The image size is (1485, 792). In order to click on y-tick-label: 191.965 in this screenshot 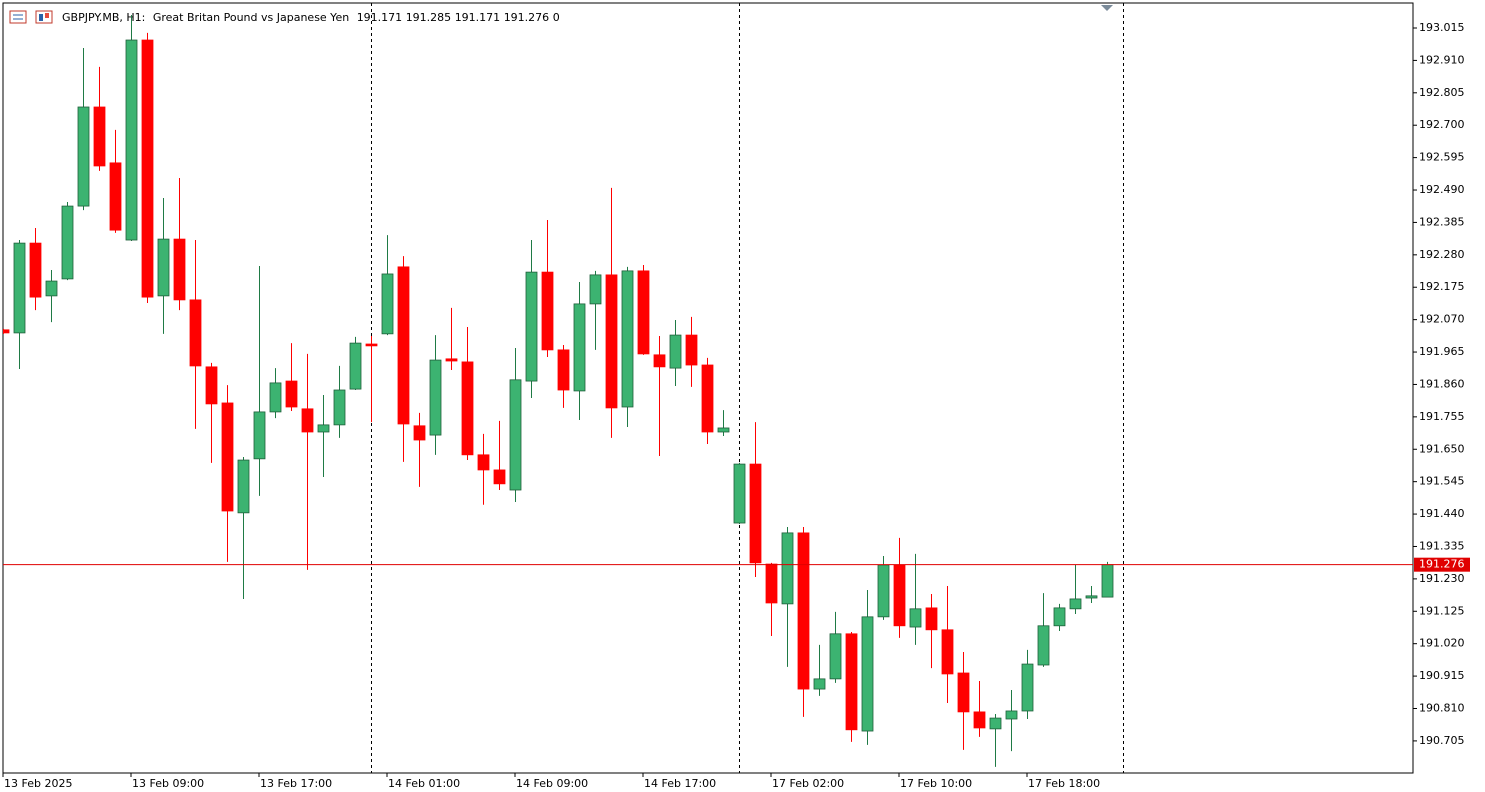, I will do `click(1442, 351)`.